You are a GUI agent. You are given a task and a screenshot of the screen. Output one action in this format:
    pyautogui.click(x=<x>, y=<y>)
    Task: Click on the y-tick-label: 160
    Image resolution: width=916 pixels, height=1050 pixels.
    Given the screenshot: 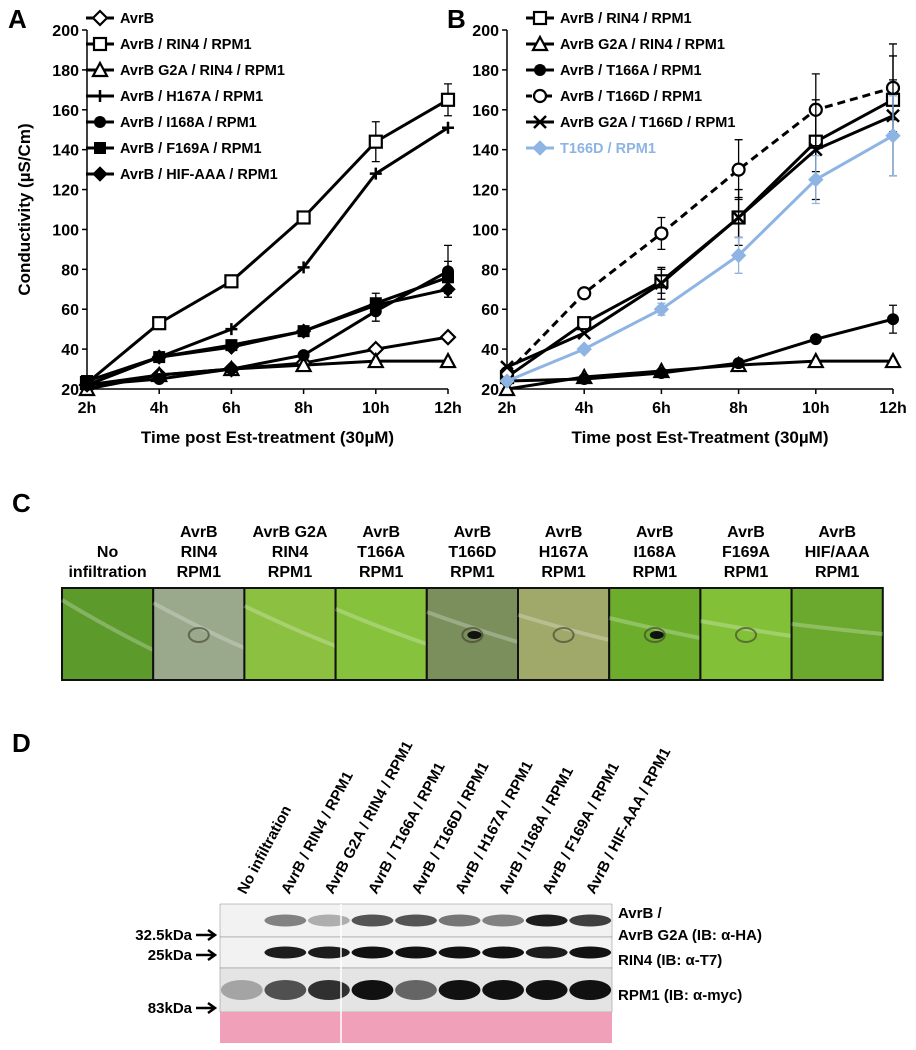 What is the action you would take?
    pyautogui.click(x=485, y=111)
    